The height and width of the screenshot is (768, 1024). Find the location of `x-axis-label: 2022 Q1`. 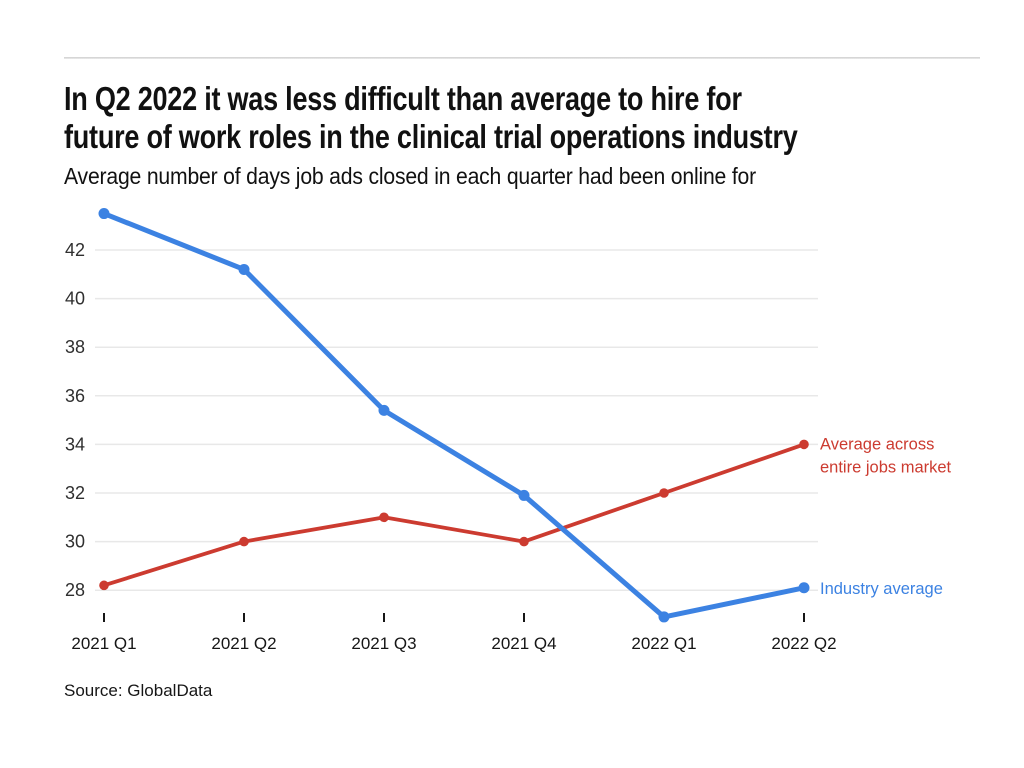

x-axis-label: 2022 Q1 is located at coordinates (663, 643).